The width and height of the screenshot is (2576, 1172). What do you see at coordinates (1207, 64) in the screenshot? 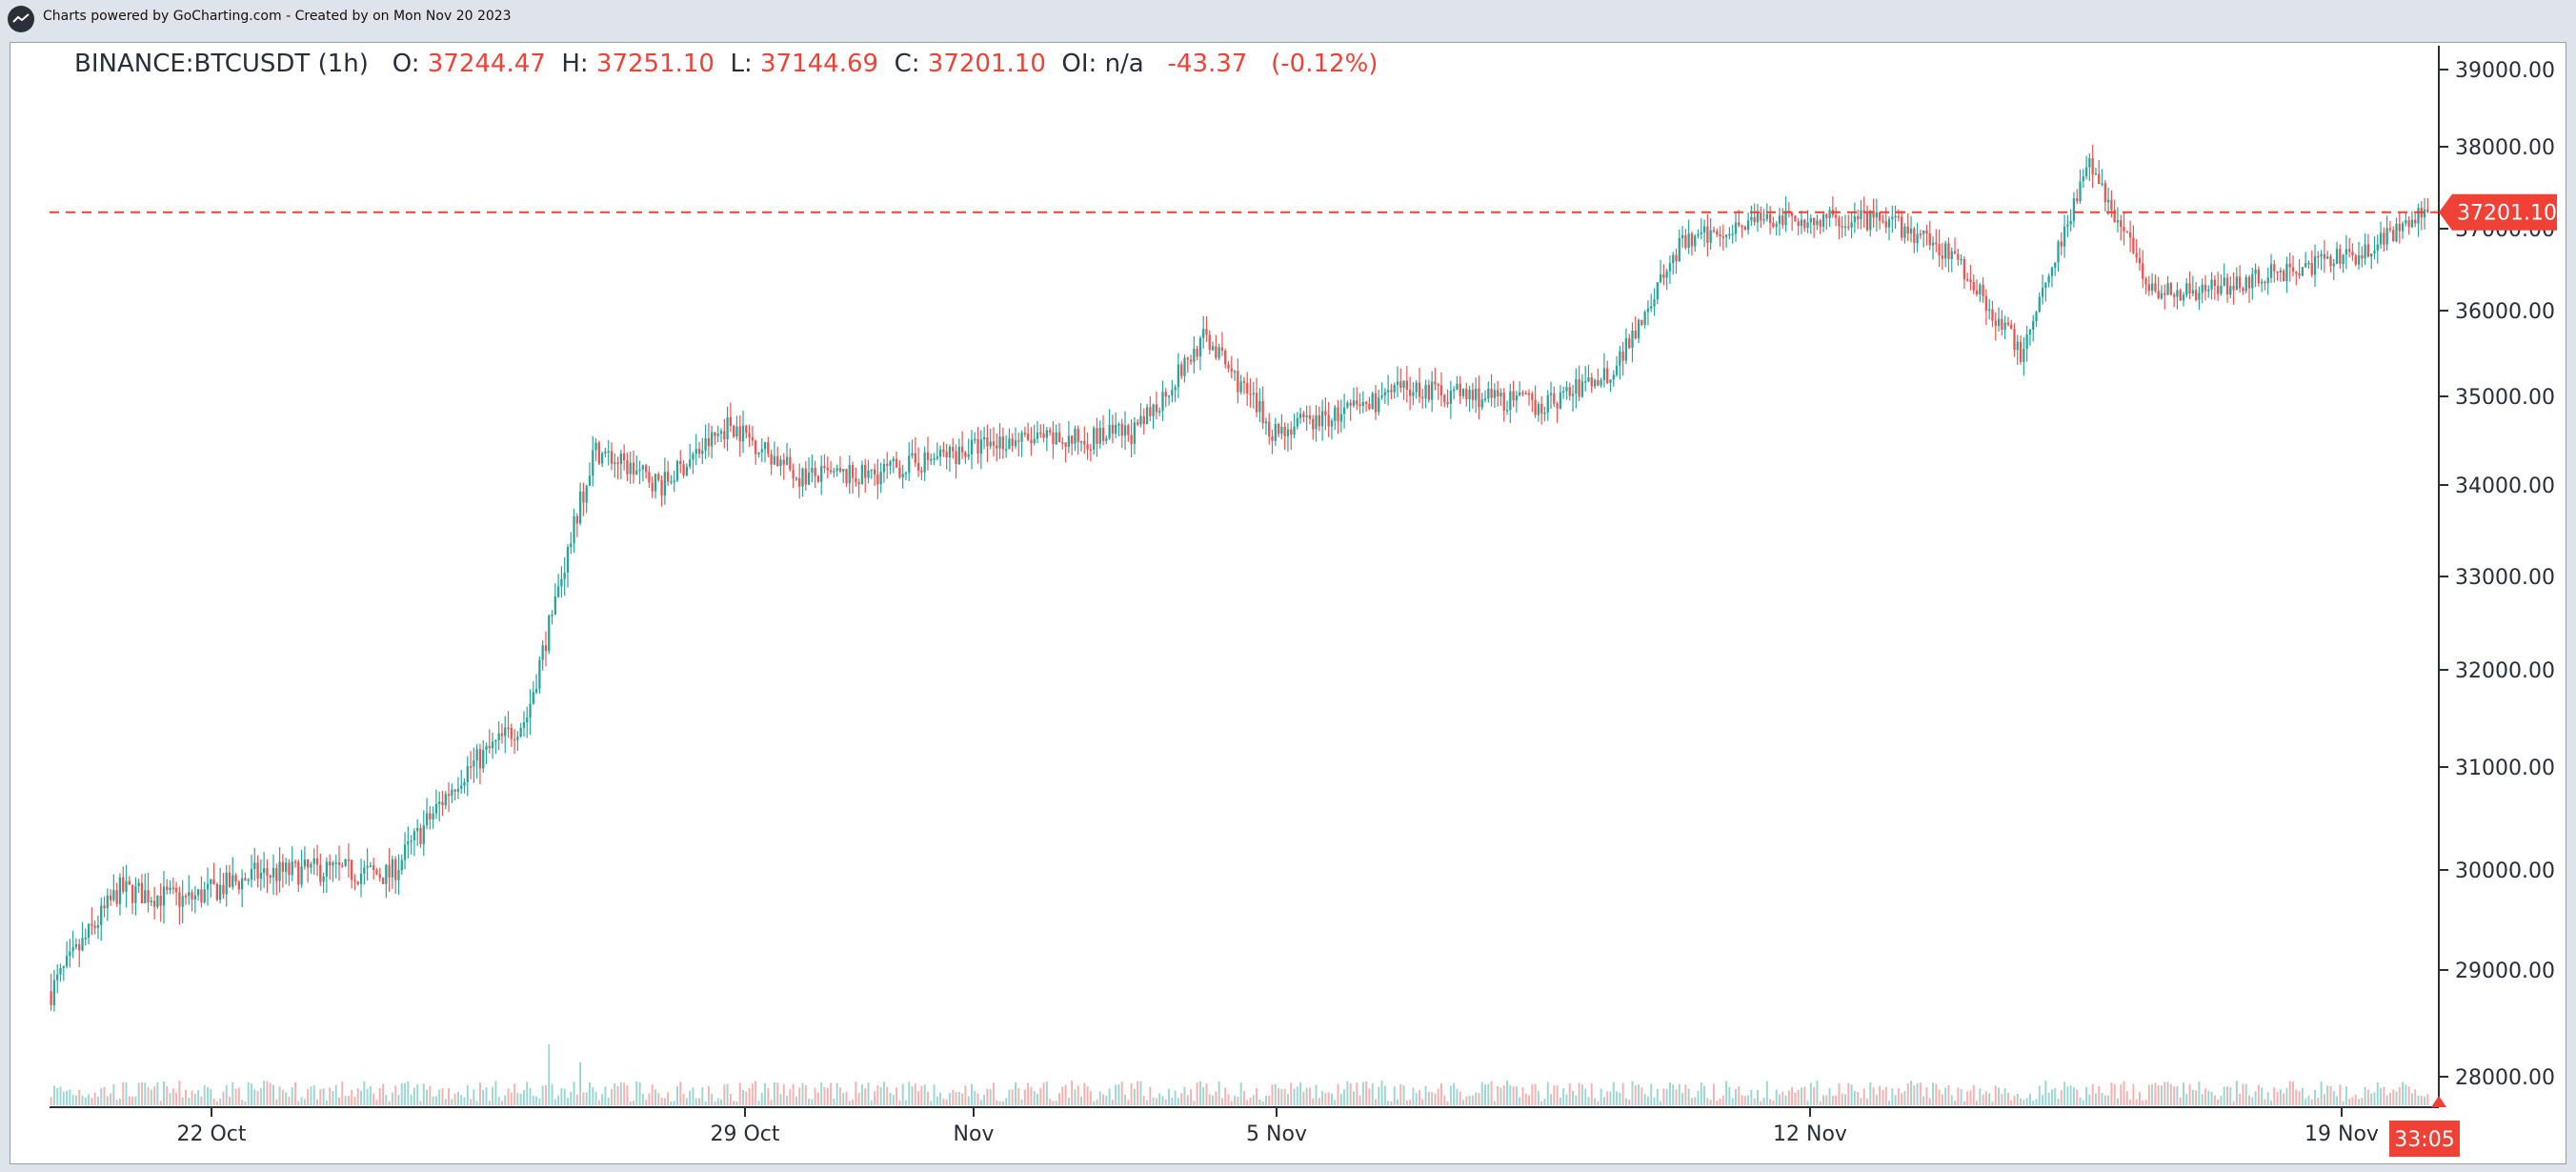
I see `change-value: -43.37` at bounding box center [1207, 64].